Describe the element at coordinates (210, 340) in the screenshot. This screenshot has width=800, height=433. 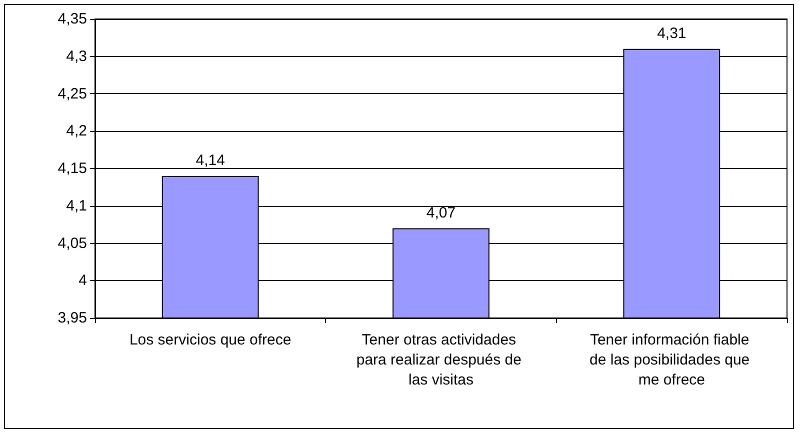
I see `x-tick-label: Los servicios que ofrece` at that location.